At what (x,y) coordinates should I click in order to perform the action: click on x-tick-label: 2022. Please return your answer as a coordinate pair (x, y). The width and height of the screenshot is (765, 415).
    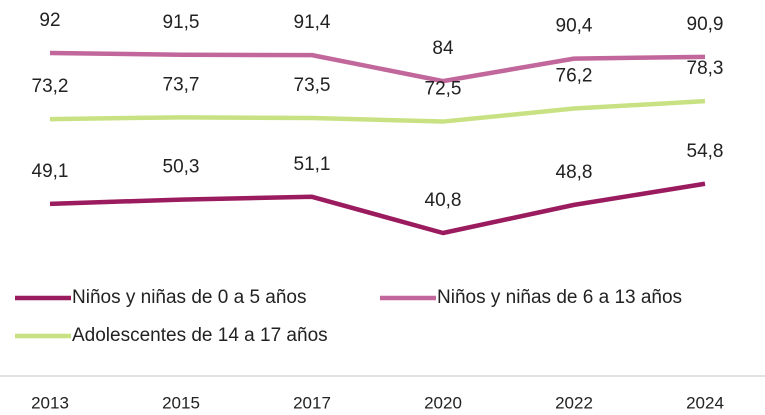
    Looking at the image, I should click on (574, 402).